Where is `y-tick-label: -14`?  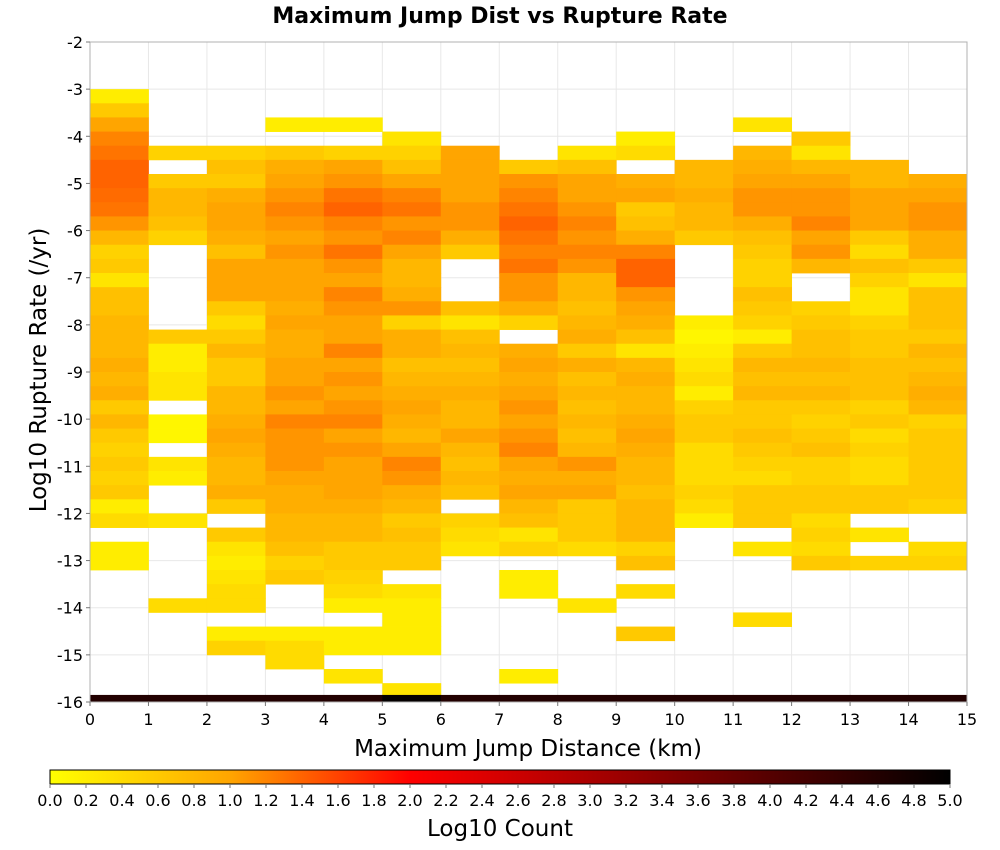 y-tick-label: -14 is located at coordinates (70, 608).